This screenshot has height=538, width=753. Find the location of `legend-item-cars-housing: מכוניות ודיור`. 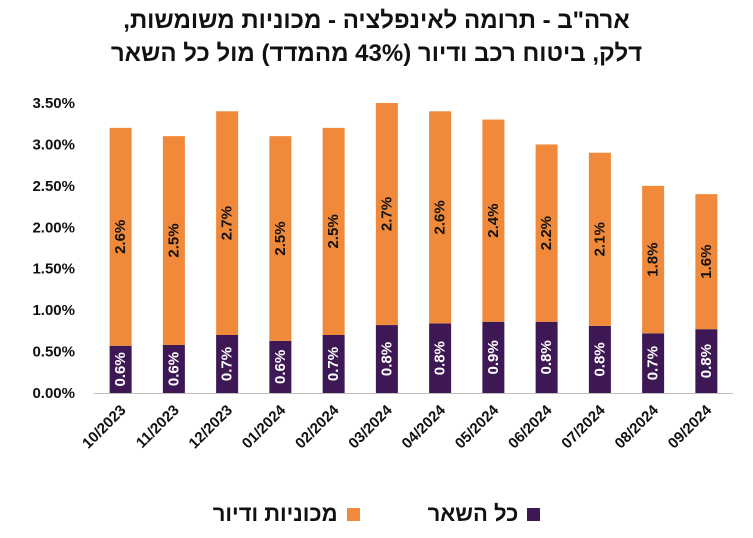

legend-item-cars-housing: מכוניות ודיור is located at coordinates (286, 514).